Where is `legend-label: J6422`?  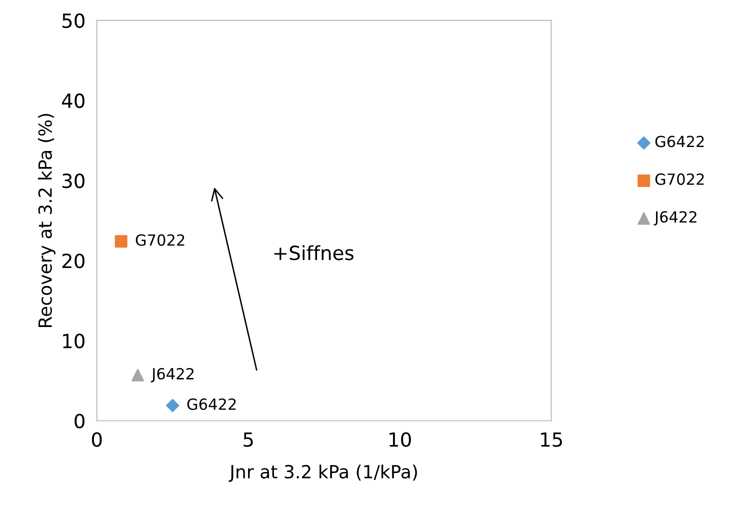 legend-label: J6422 is located at coordinates (675, 218).